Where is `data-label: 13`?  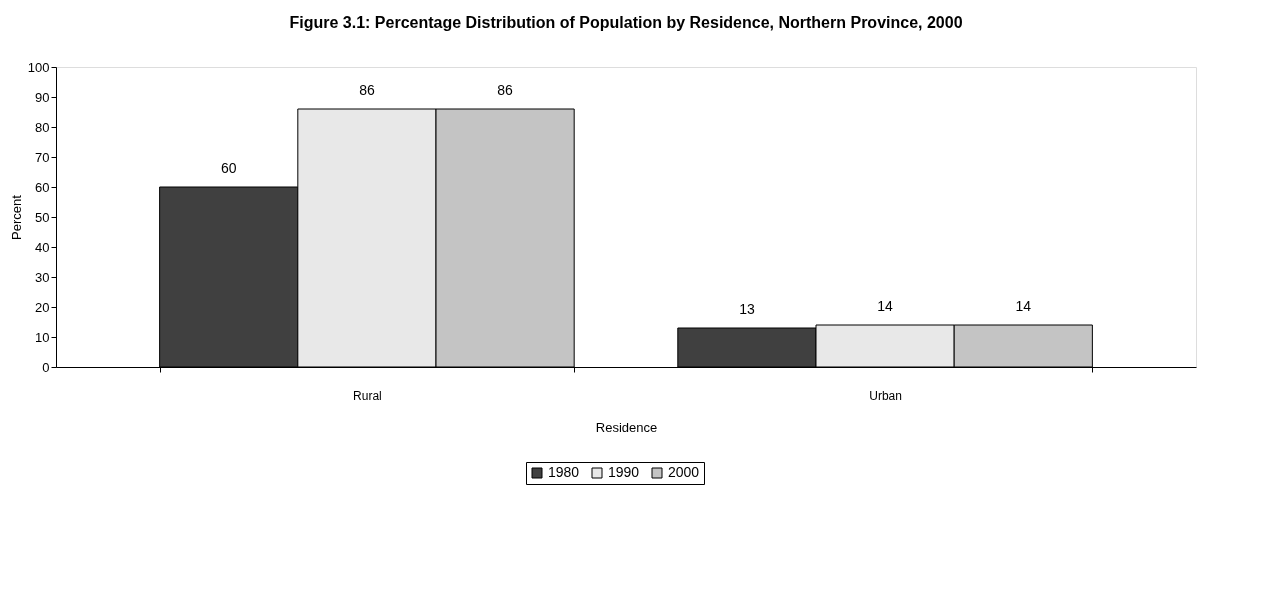
data-label: 13 is located at coordinates (747, 309).